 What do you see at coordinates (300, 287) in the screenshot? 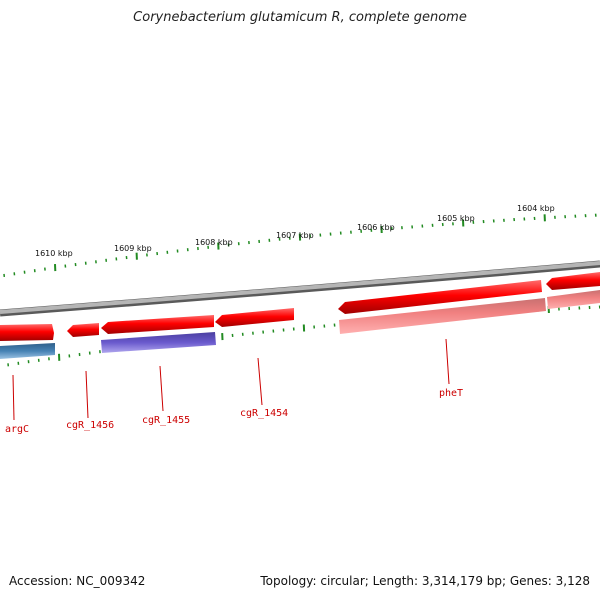
I see `genome-backbone` at bounding box center [300, 287].